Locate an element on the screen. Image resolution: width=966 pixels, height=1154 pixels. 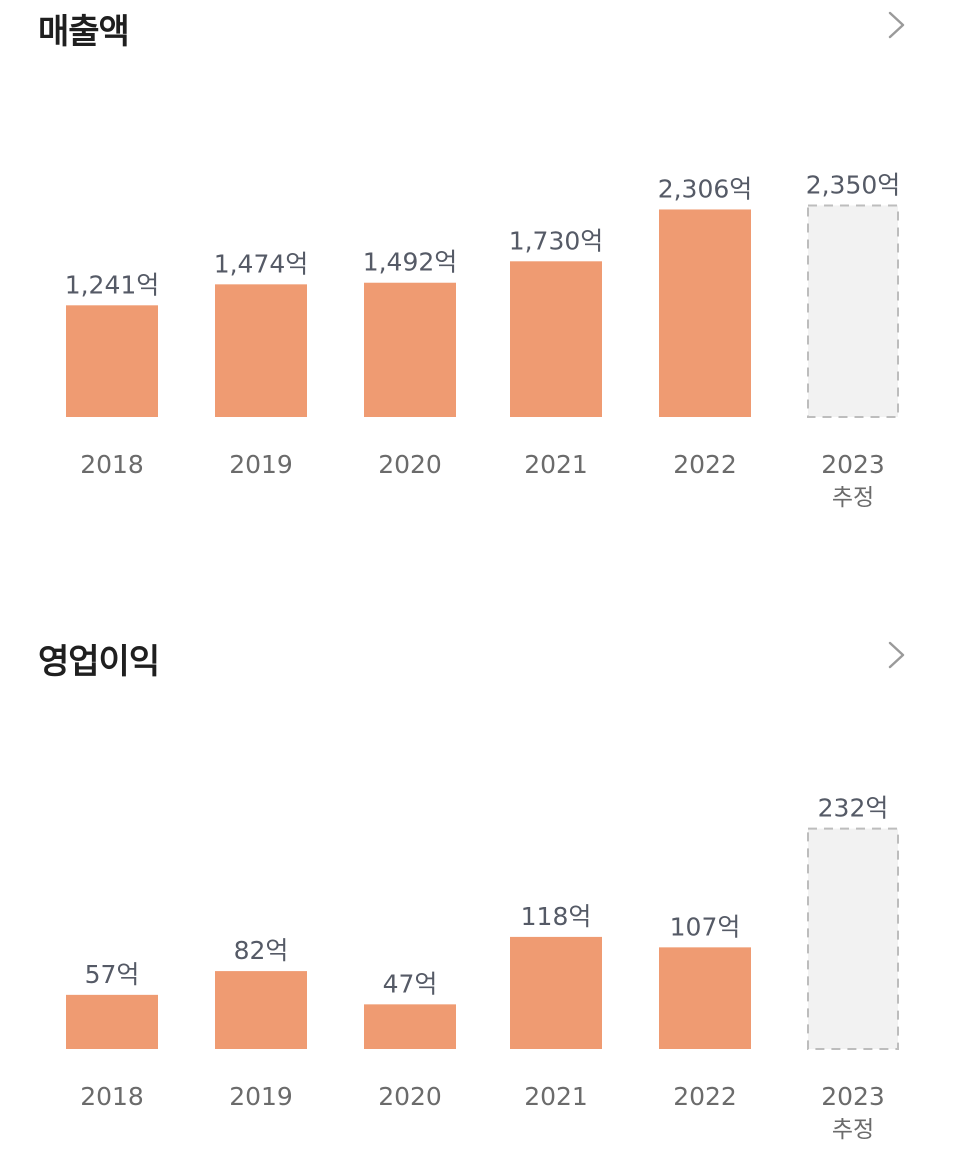
bar-value-label: 107억 is located at coordinates (705, 926).